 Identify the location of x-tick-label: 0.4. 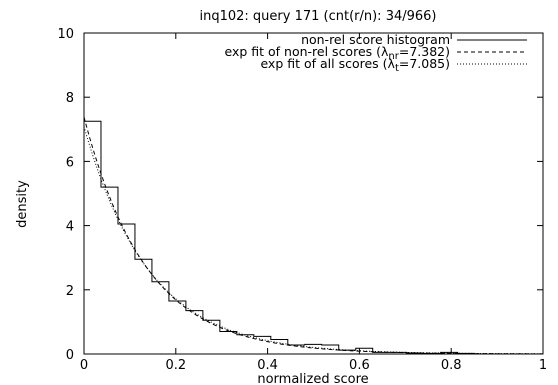
(267, 365).